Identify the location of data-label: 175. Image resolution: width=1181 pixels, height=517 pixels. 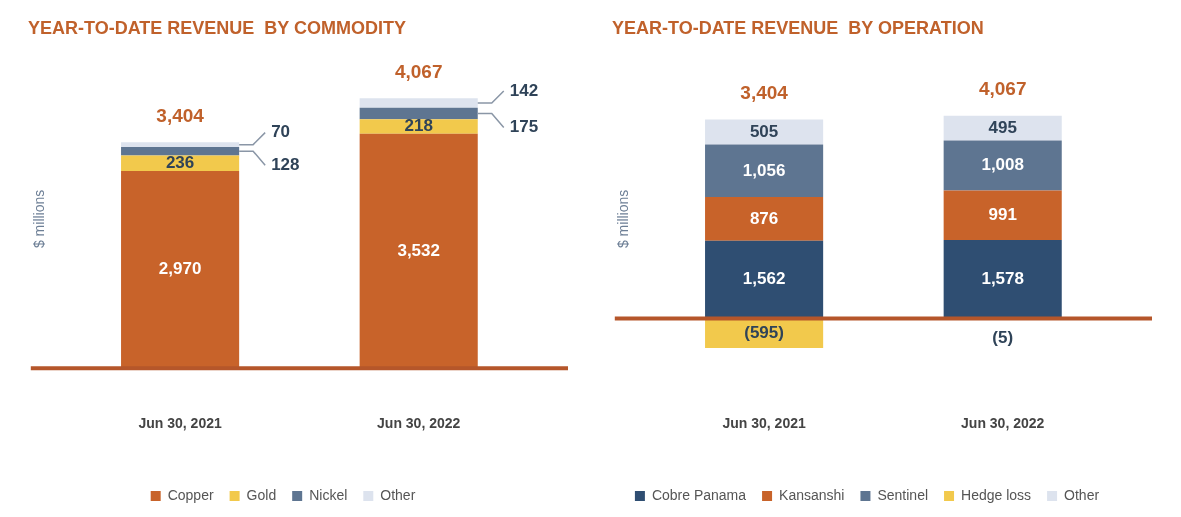
(524, 127).